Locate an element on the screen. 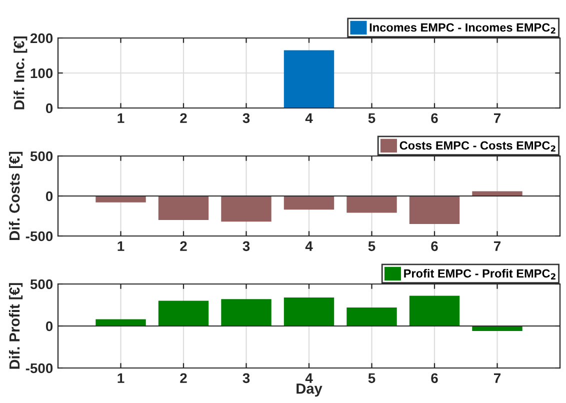 This screenshot has height=403, width=566. y-axis-title: Dif. Costs [€] is located at coordinates (15, 196).